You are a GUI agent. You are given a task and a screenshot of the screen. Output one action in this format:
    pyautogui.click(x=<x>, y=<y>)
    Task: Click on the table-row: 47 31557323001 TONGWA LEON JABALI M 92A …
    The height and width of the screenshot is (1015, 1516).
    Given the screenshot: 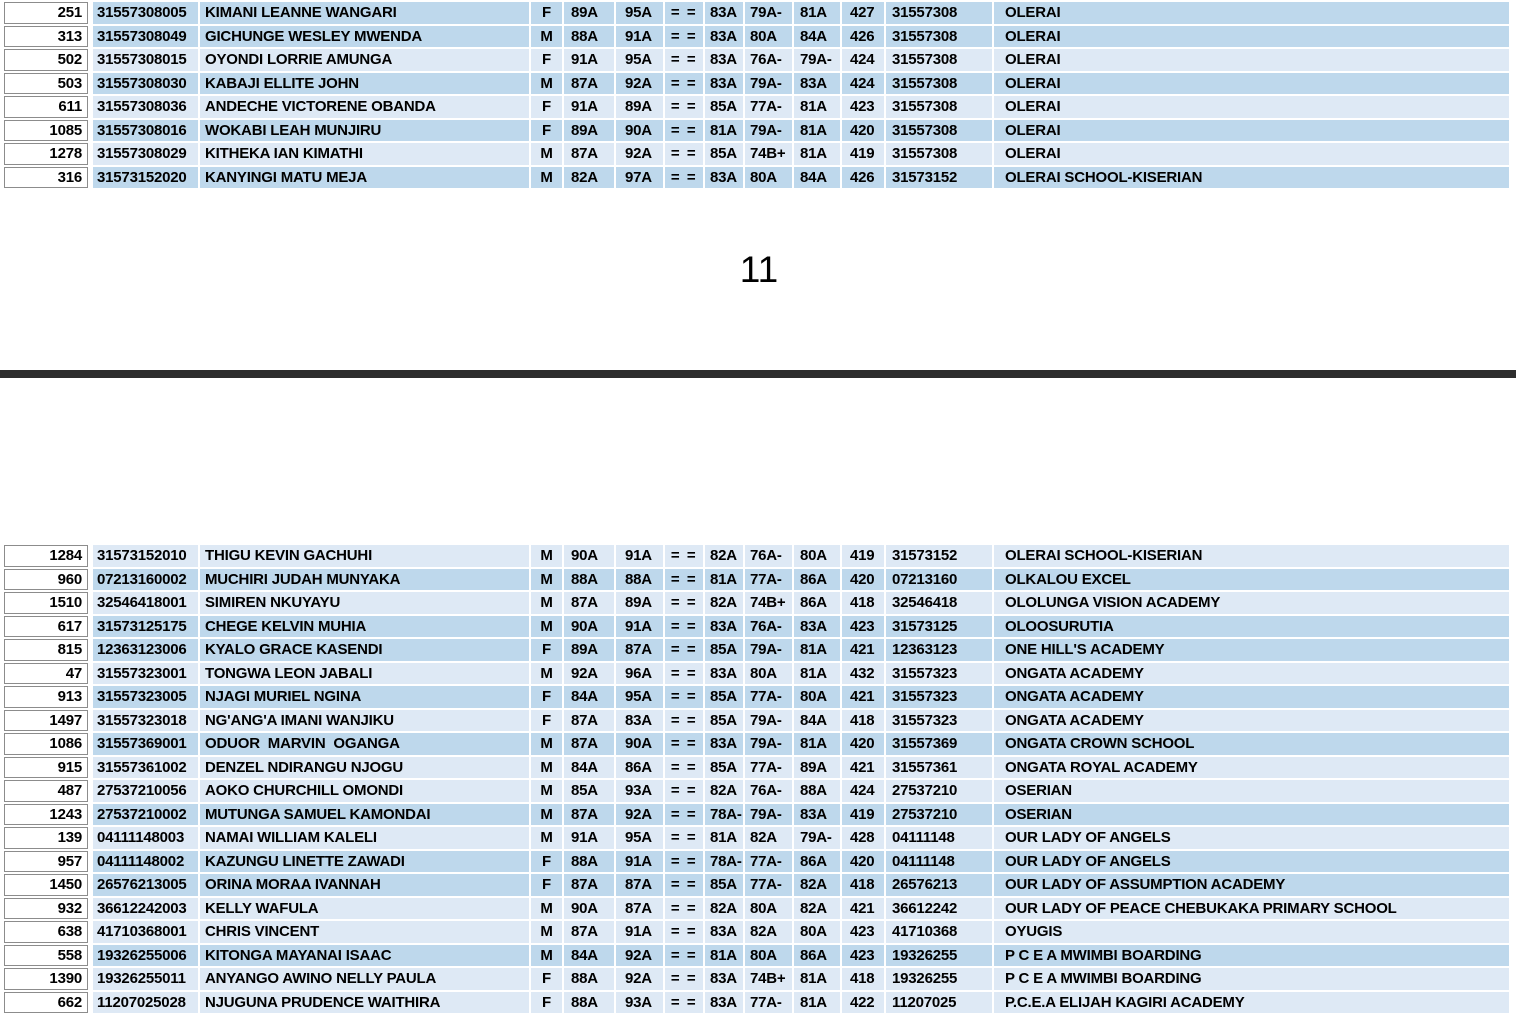 What is the action you would take?
    pyautogui.click(x=756, y=673)
    